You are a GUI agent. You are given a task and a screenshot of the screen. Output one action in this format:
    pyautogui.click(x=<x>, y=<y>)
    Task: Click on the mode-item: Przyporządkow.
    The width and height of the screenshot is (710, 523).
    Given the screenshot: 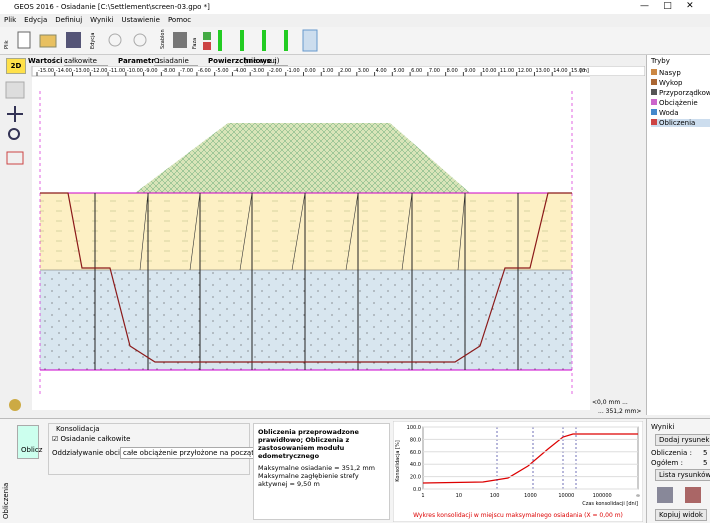 What is the action you would take?
    pyautogui.click(x=680, y=93)
    